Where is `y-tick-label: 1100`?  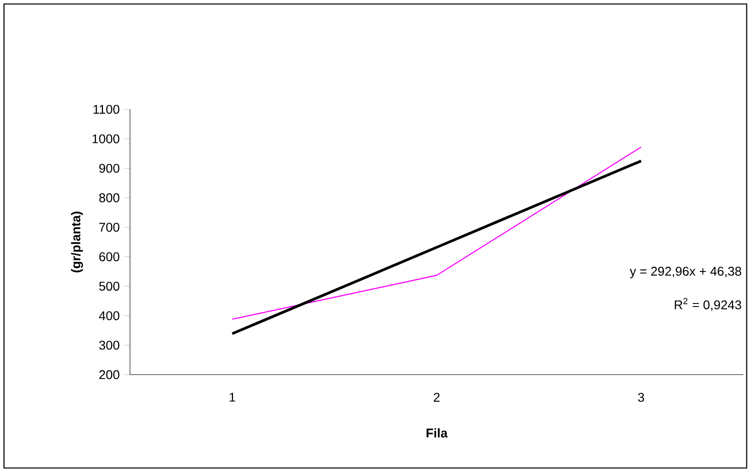 y-tick-label: 1100 is located at coordinates (107, 109).